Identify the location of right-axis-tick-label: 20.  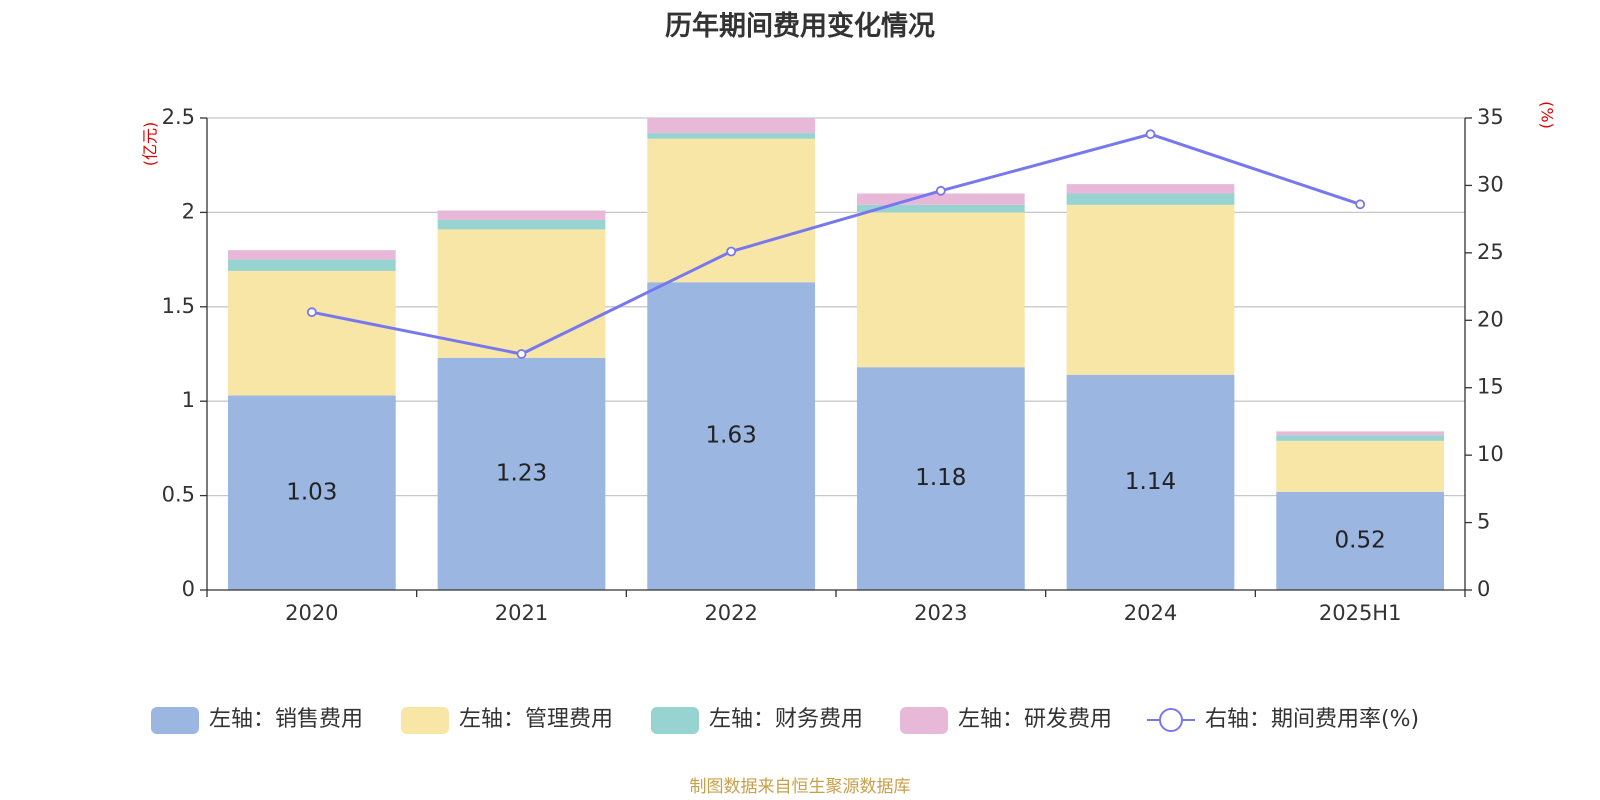
(1490, 319).